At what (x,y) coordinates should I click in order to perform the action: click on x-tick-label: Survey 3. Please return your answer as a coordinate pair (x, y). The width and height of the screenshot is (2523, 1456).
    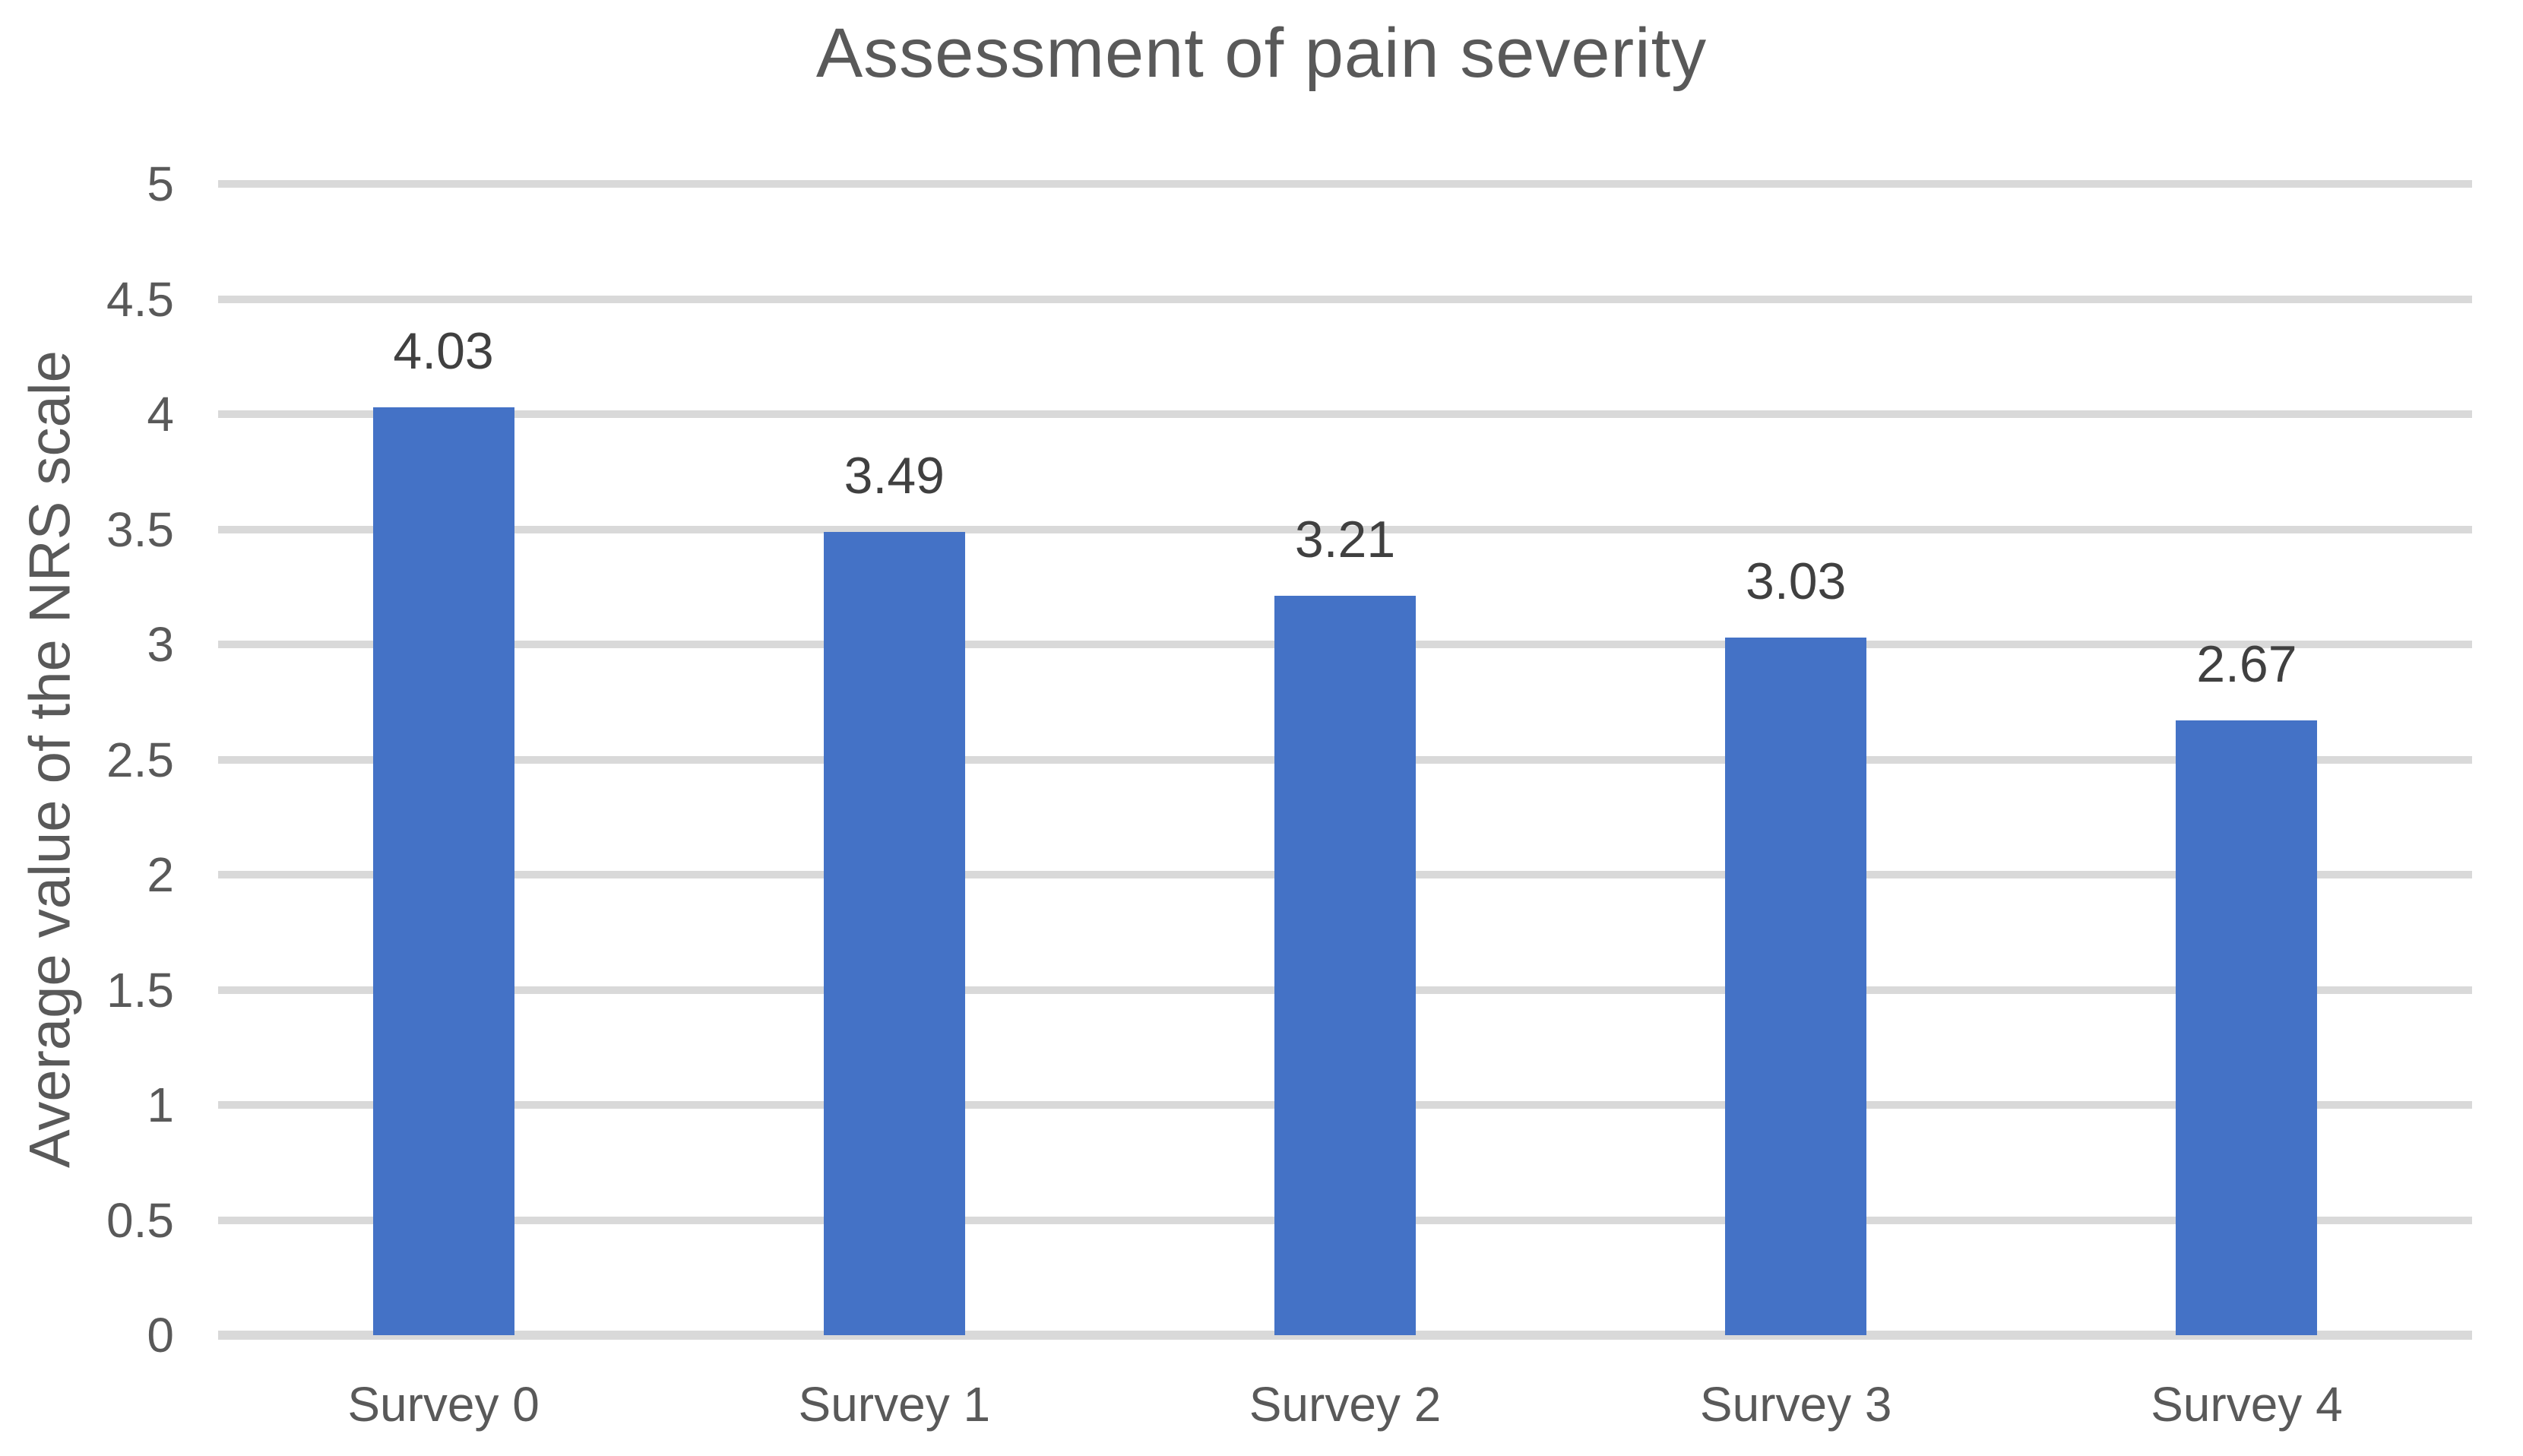
    Looking at the image, I should click on (1795, 1405).